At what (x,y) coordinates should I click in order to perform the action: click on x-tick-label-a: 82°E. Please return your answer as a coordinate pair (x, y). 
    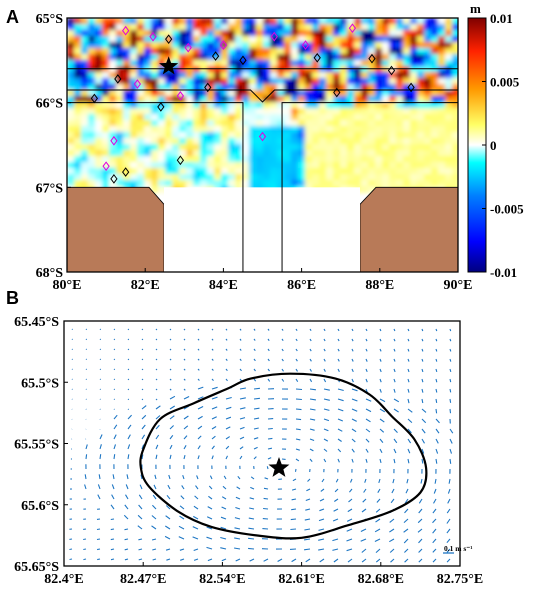
    Looking at the image, I should click on (145, 285).